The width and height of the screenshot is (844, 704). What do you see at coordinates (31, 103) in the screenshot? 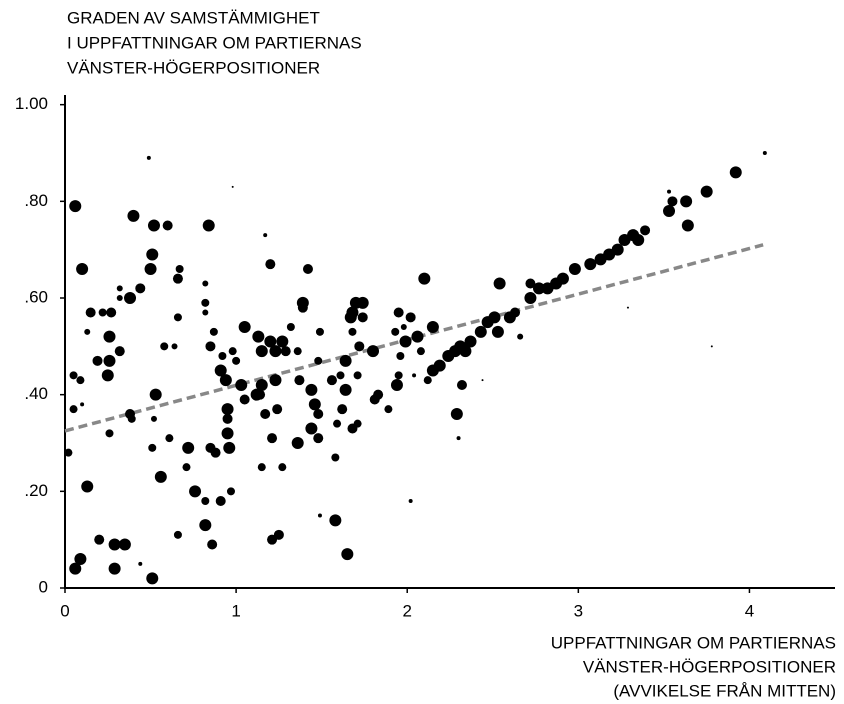
I see `y-tick-label: 1.00` at bounding box center [31, 103].